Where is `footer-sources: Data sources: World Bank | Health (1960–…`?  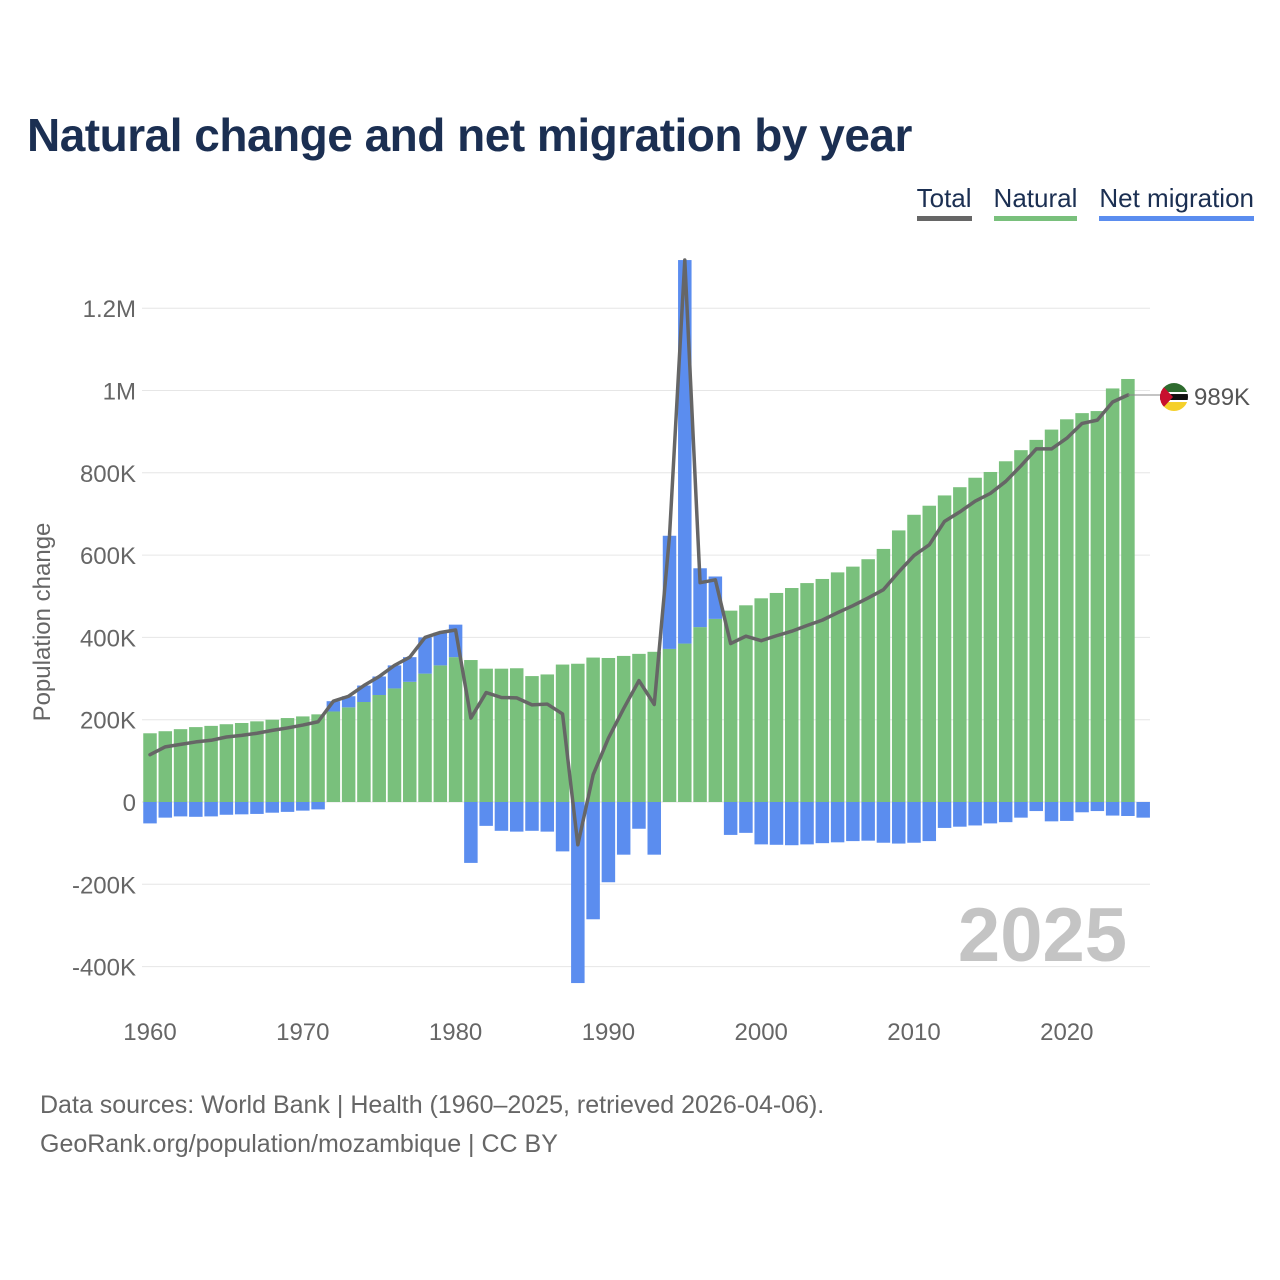 footer-sources: Data sources: World Bank | Health (1960–… is located at coordinates (432, 1105).